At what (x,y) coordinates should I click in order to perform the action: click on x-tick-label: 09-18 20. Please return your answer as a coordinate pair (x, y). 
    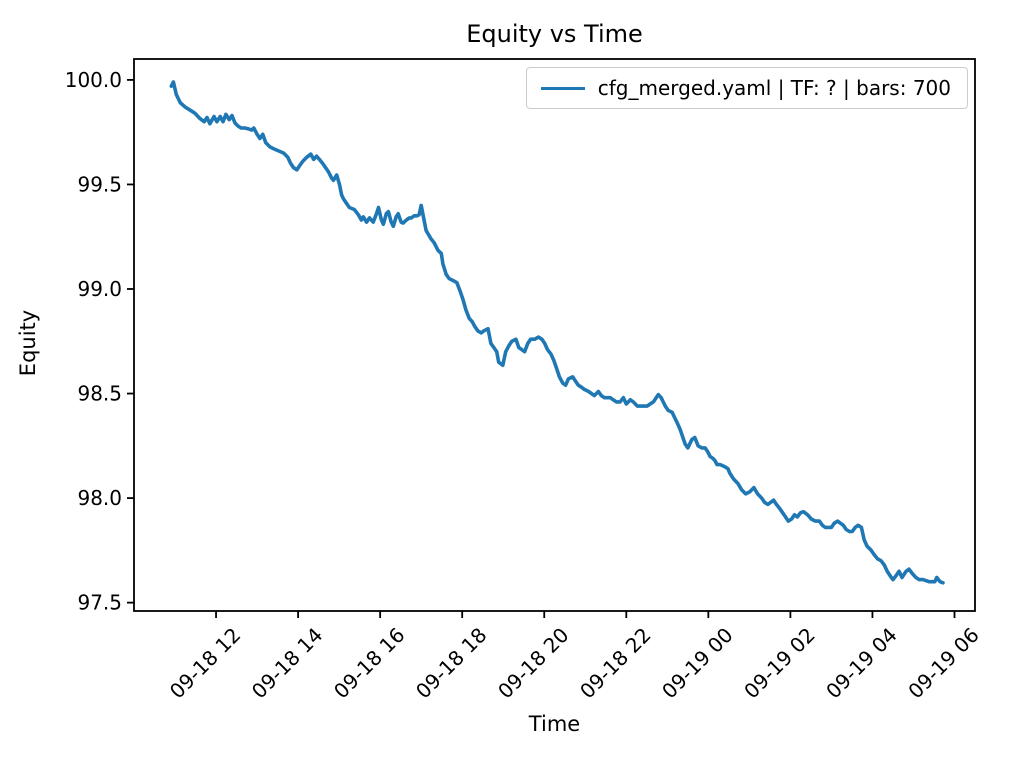
    Looking at the image, I should click on (533, 663).